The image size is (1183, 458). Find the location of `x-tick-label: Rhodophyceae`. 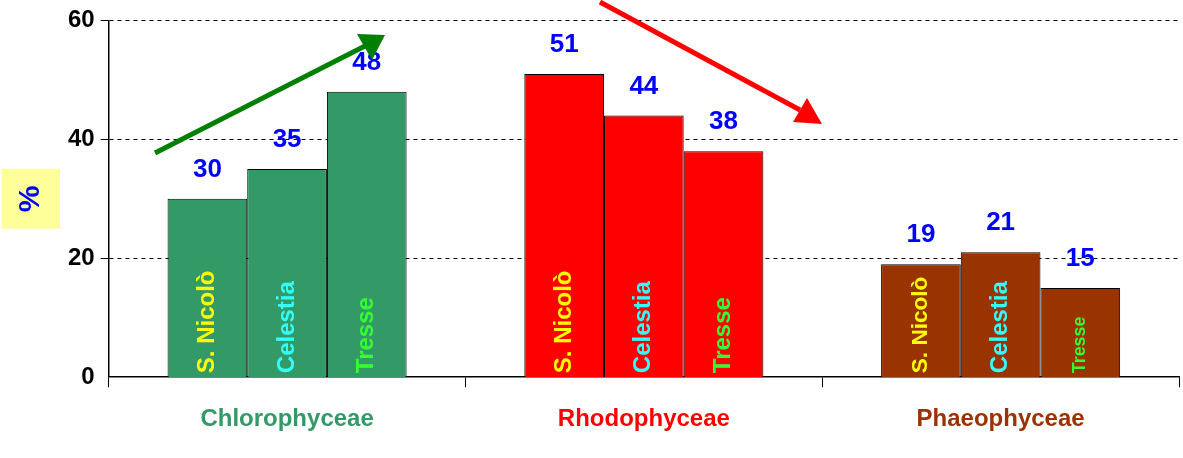

x-tick-label: Rhodophyceae is located at coordinates (643, 418).